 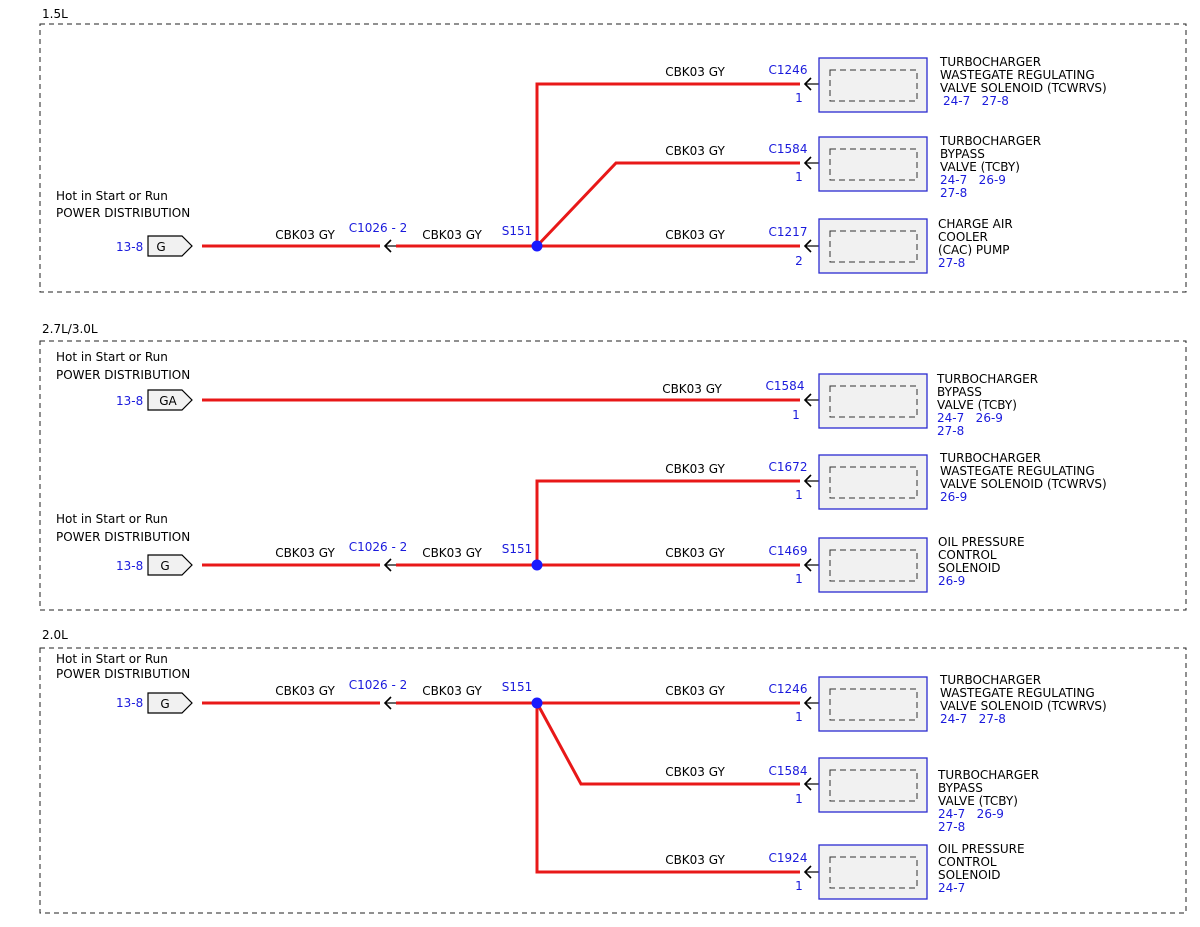 What do you see at coordinates (788, 467) in the screenshot?
I see `connector-label: C1672` at bounding box center [788, 467].